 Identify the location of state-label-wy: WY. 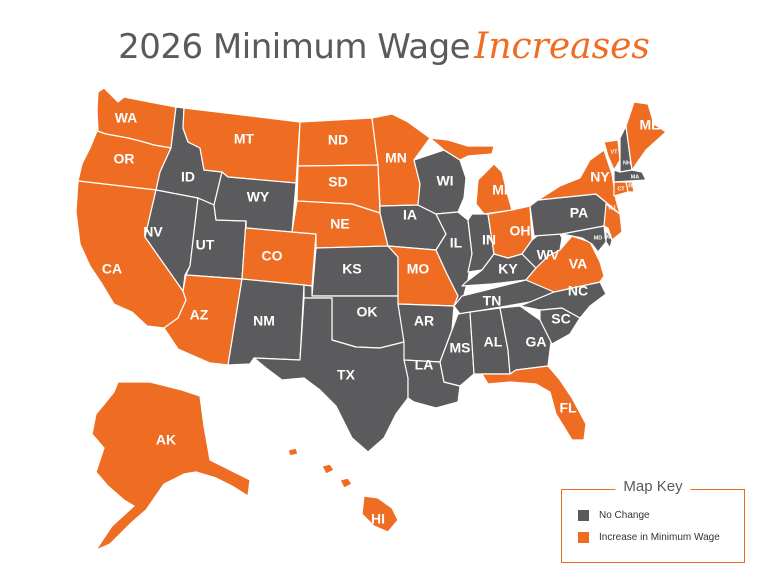
(258, 197).